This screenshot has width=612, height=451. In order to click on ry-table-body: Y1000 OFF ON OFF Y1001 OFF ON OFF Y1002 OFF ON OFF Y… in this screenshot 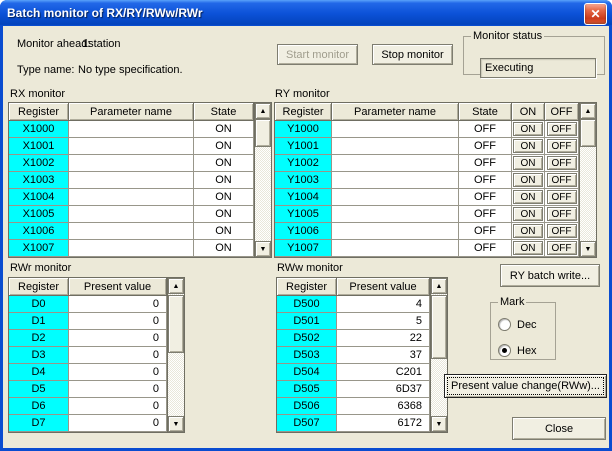, I will do `click(427, 189)`.